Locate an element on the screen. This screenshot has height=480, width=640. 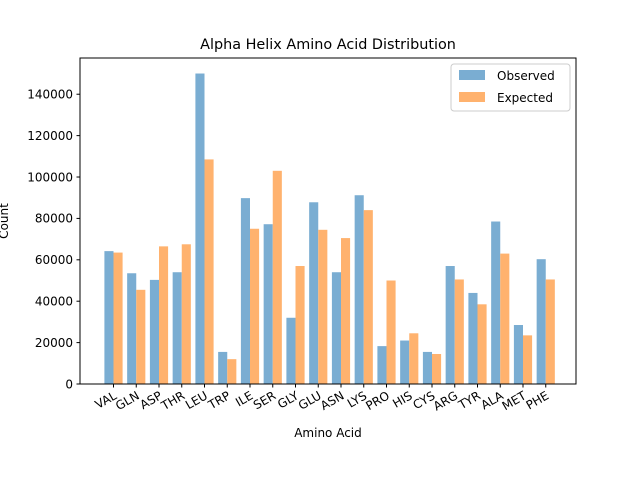
bar-expected-ser is located at coordinates (277, 277).